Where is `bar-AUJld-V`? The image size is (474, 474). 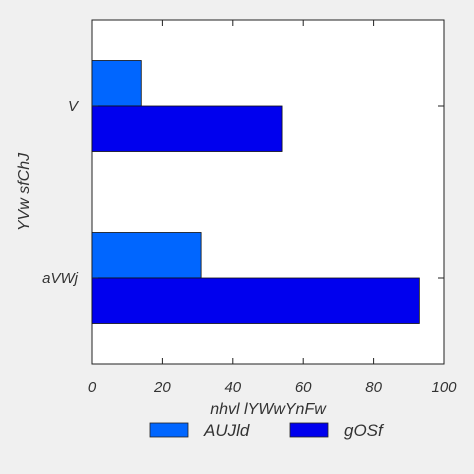
bar-AUJld-V is located at coordinates (116, 83).